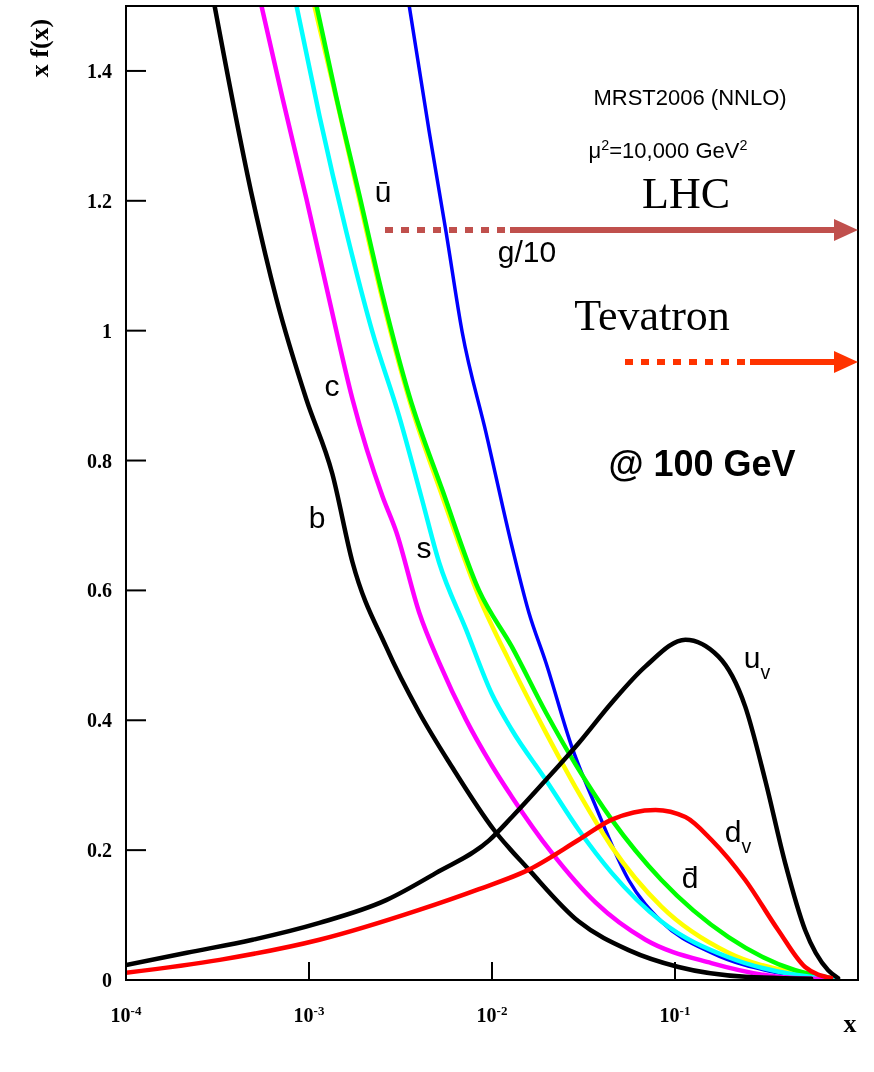  Describe the element at coordinates (107, 330) in the screenshot. I see `y-tick-label: 1` at that location.